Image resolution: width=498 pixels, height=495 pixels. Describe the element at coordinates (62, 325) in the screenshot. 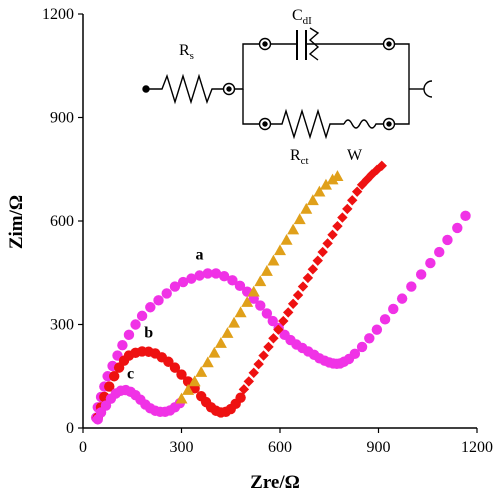

I see `y-tick-label: 300` at that location.